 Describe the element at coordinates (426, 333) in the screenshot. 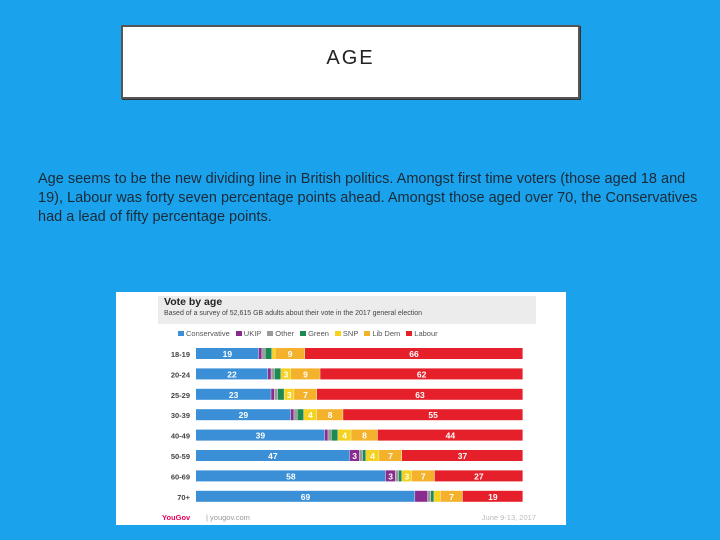

I see `legend-label: Labour` at that location.